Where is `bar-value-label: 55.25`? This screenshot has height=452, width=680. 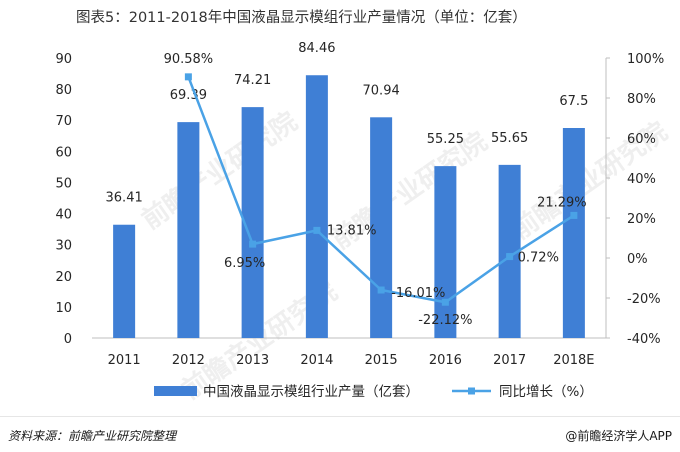
bar-value-label: 55.25 is located at coordinates (445, 139).